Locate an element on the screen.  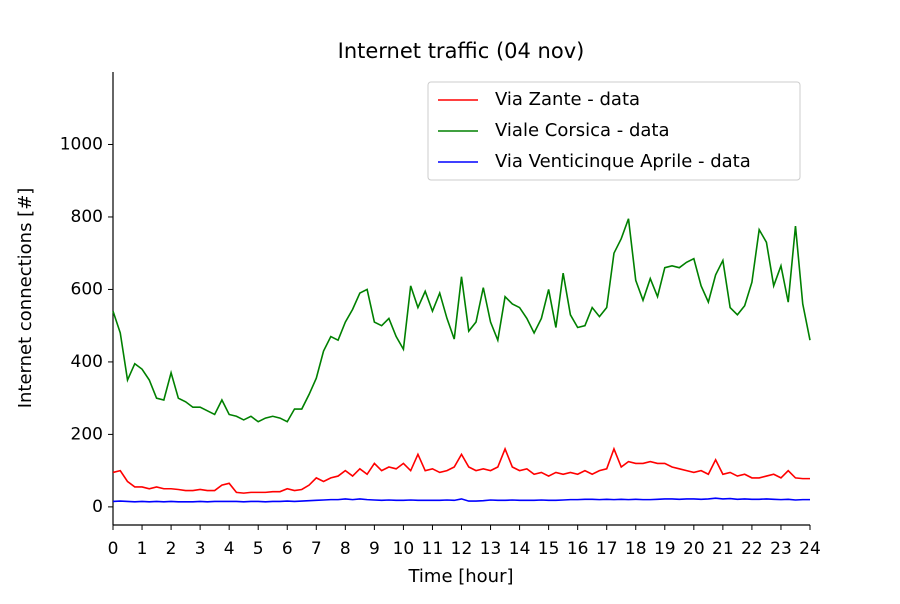
x-tick-label: 13 is located at coordinates (491, 549).